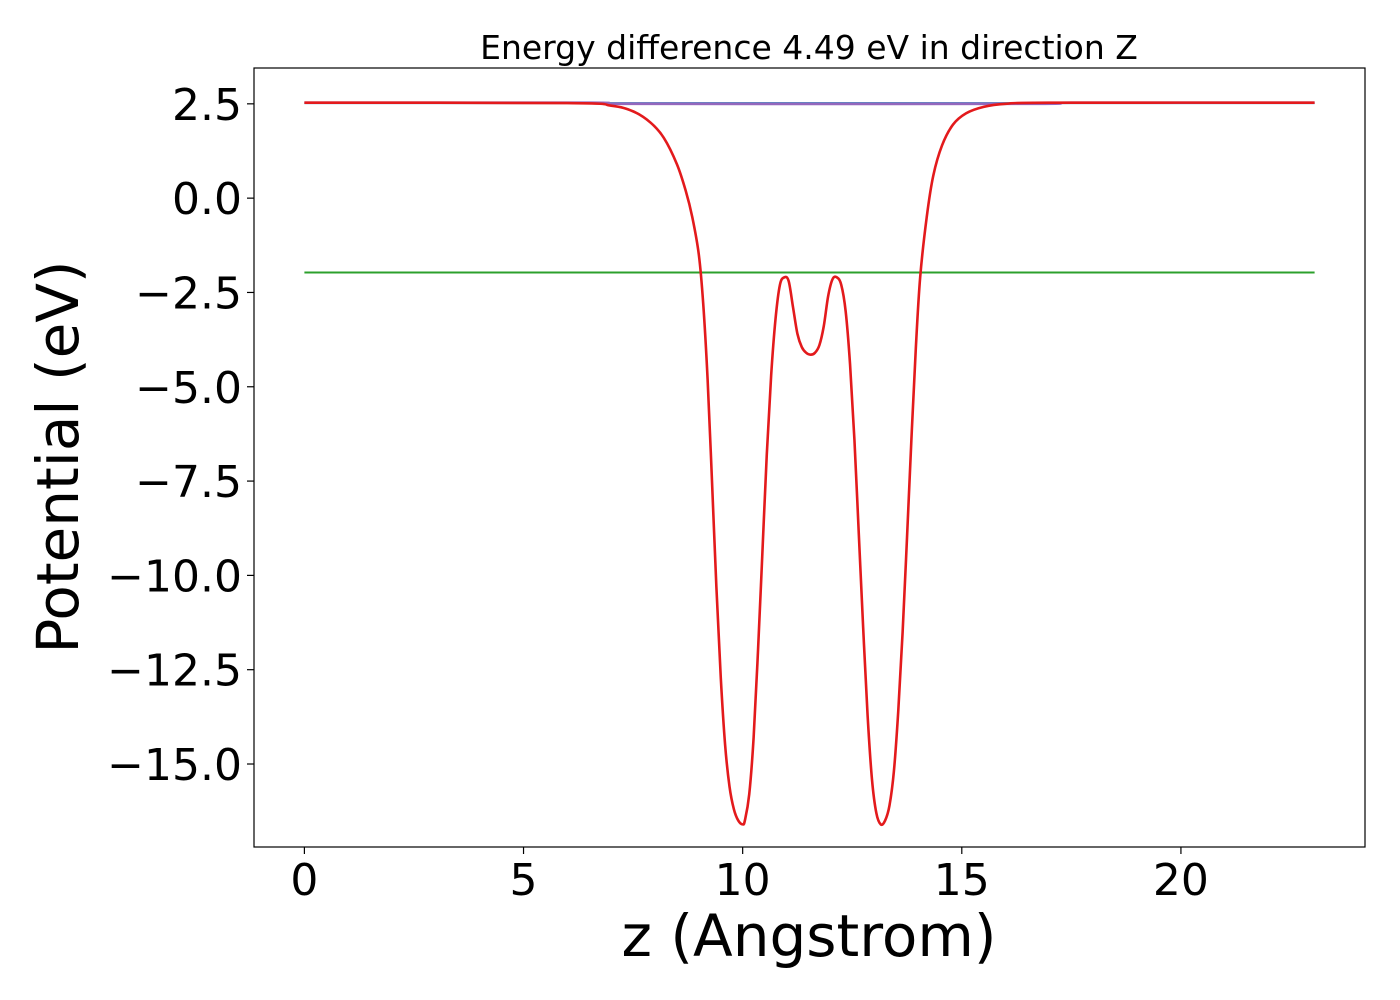 This screenshot has width=1400, height=1000. Describe the element at coordinates (188, 482) in the screenshot. I see `y-tick-label: −7.5` at that location.